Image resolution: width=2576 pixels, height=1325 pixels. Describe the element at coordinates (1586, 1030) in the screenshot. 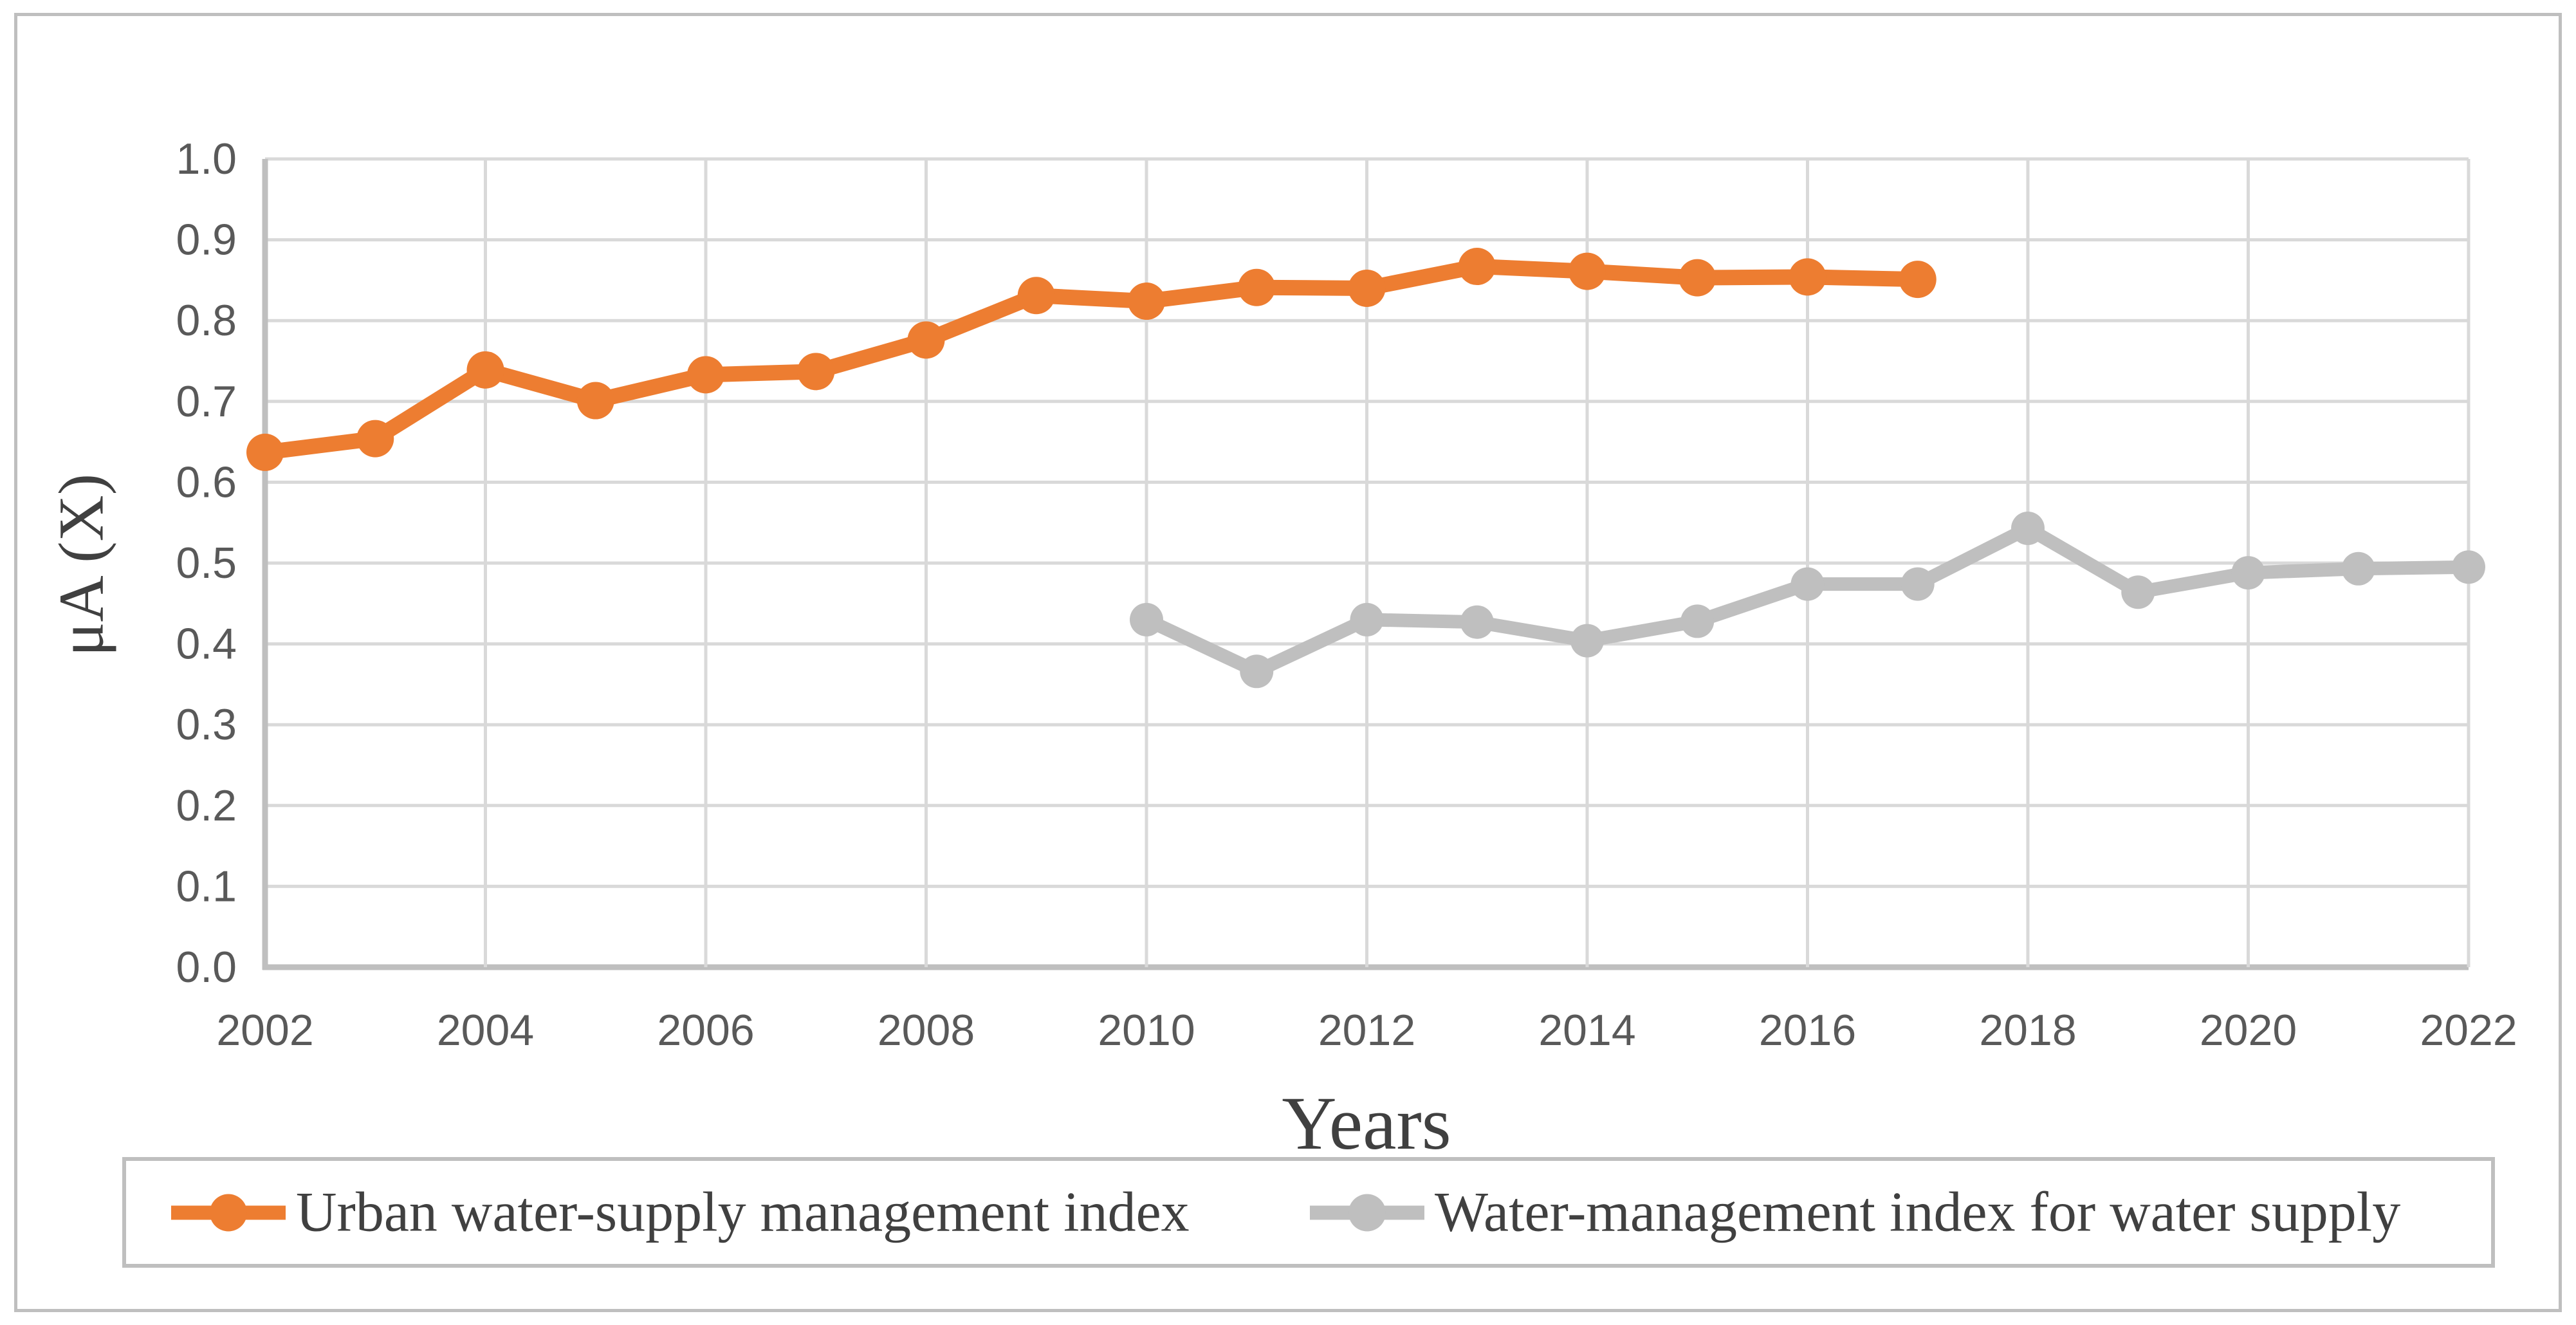

I see `x-tick-label: 2014` at that location.